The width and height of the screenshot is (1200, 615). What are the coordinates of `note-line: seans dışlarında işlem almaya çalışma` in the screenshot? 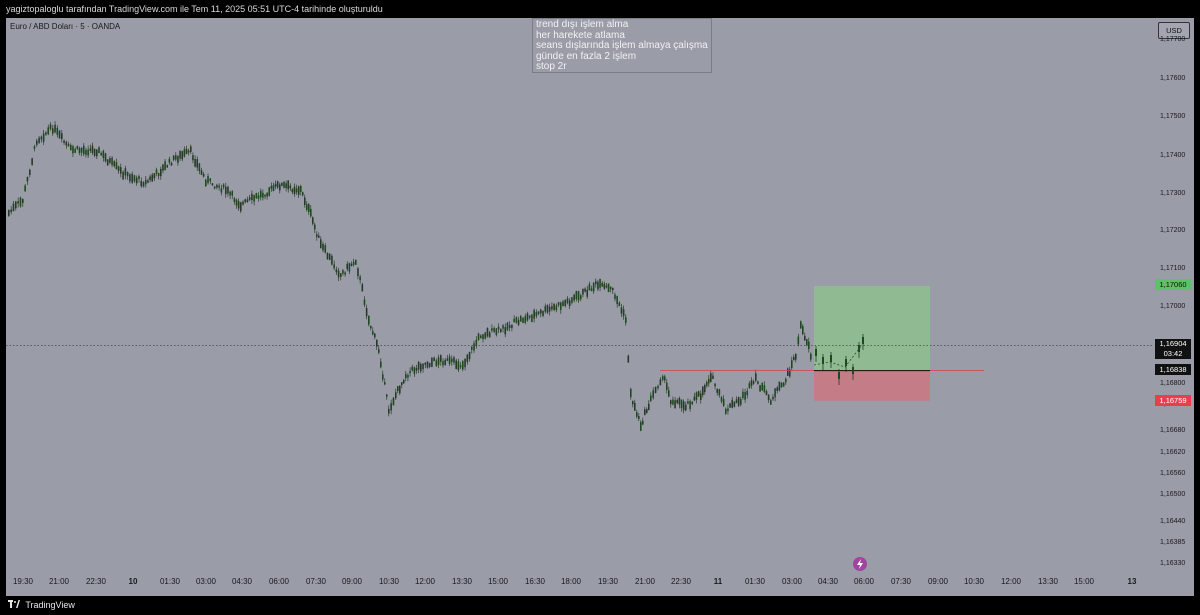 It's located at (622, 45).